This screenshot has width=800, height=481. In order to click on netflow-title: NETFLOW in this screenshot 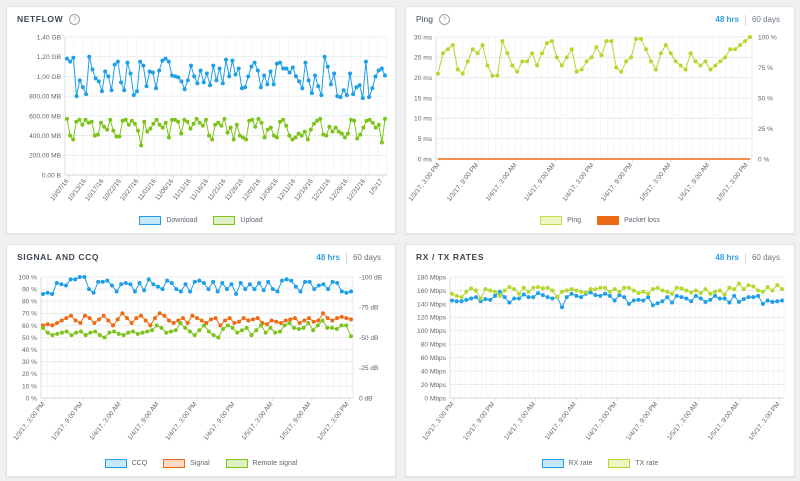, I will do `click(40, 19)`.